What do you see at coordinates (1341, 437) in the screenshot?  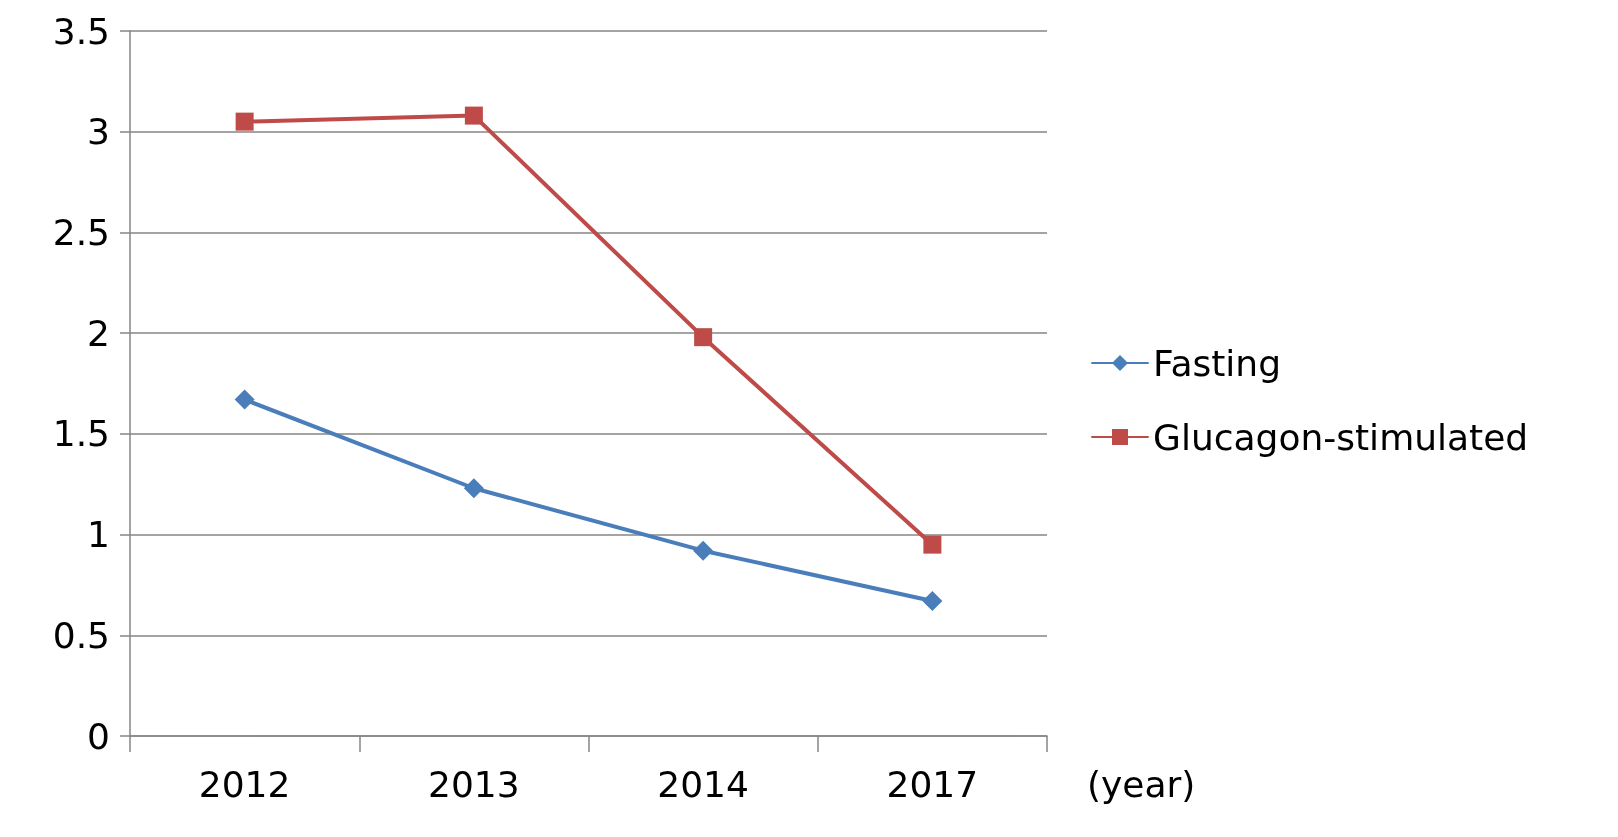 I see `legend-label: Glucagon-stimulated` at bounding box center [1341, 437].